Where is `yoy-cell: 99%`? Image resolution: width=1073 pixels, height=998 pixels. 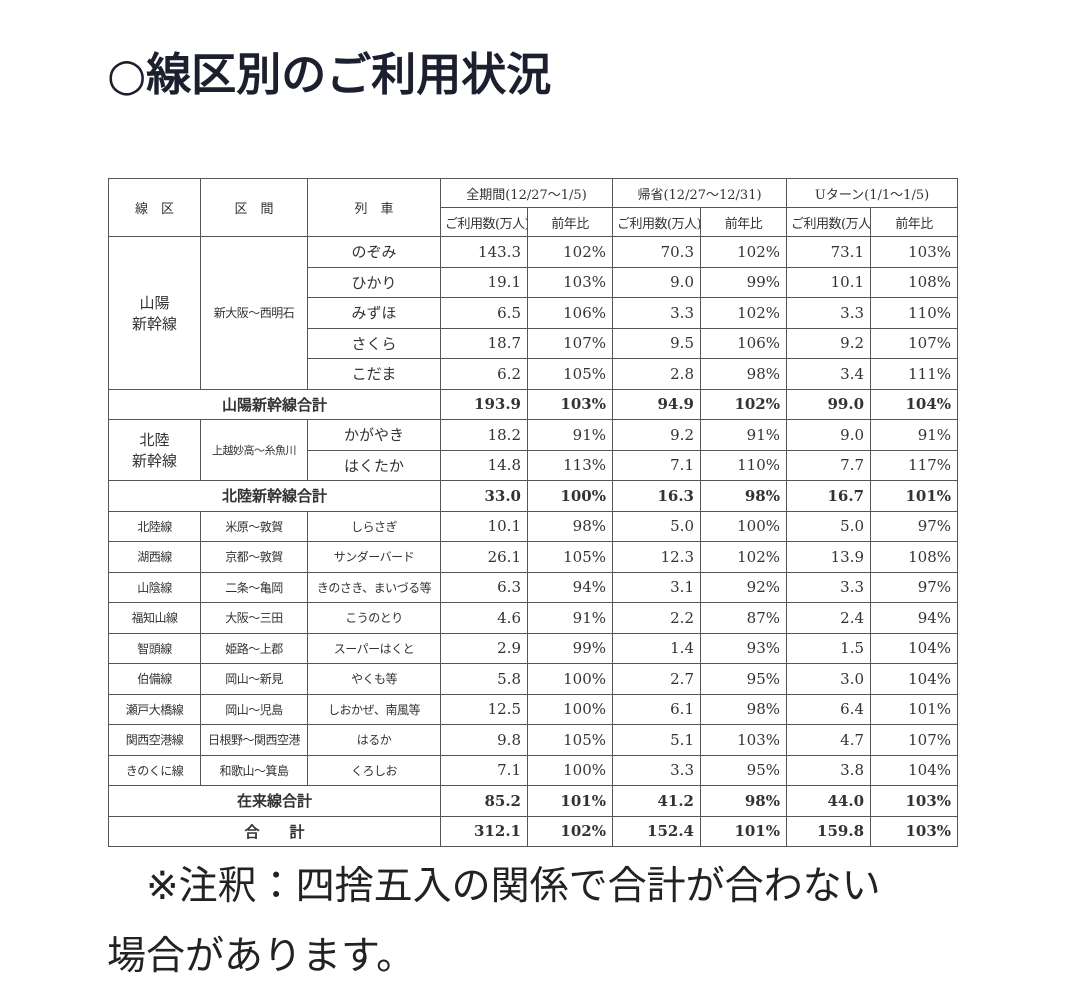
yoy-cell: 99% is located at coordinates (570, 648).